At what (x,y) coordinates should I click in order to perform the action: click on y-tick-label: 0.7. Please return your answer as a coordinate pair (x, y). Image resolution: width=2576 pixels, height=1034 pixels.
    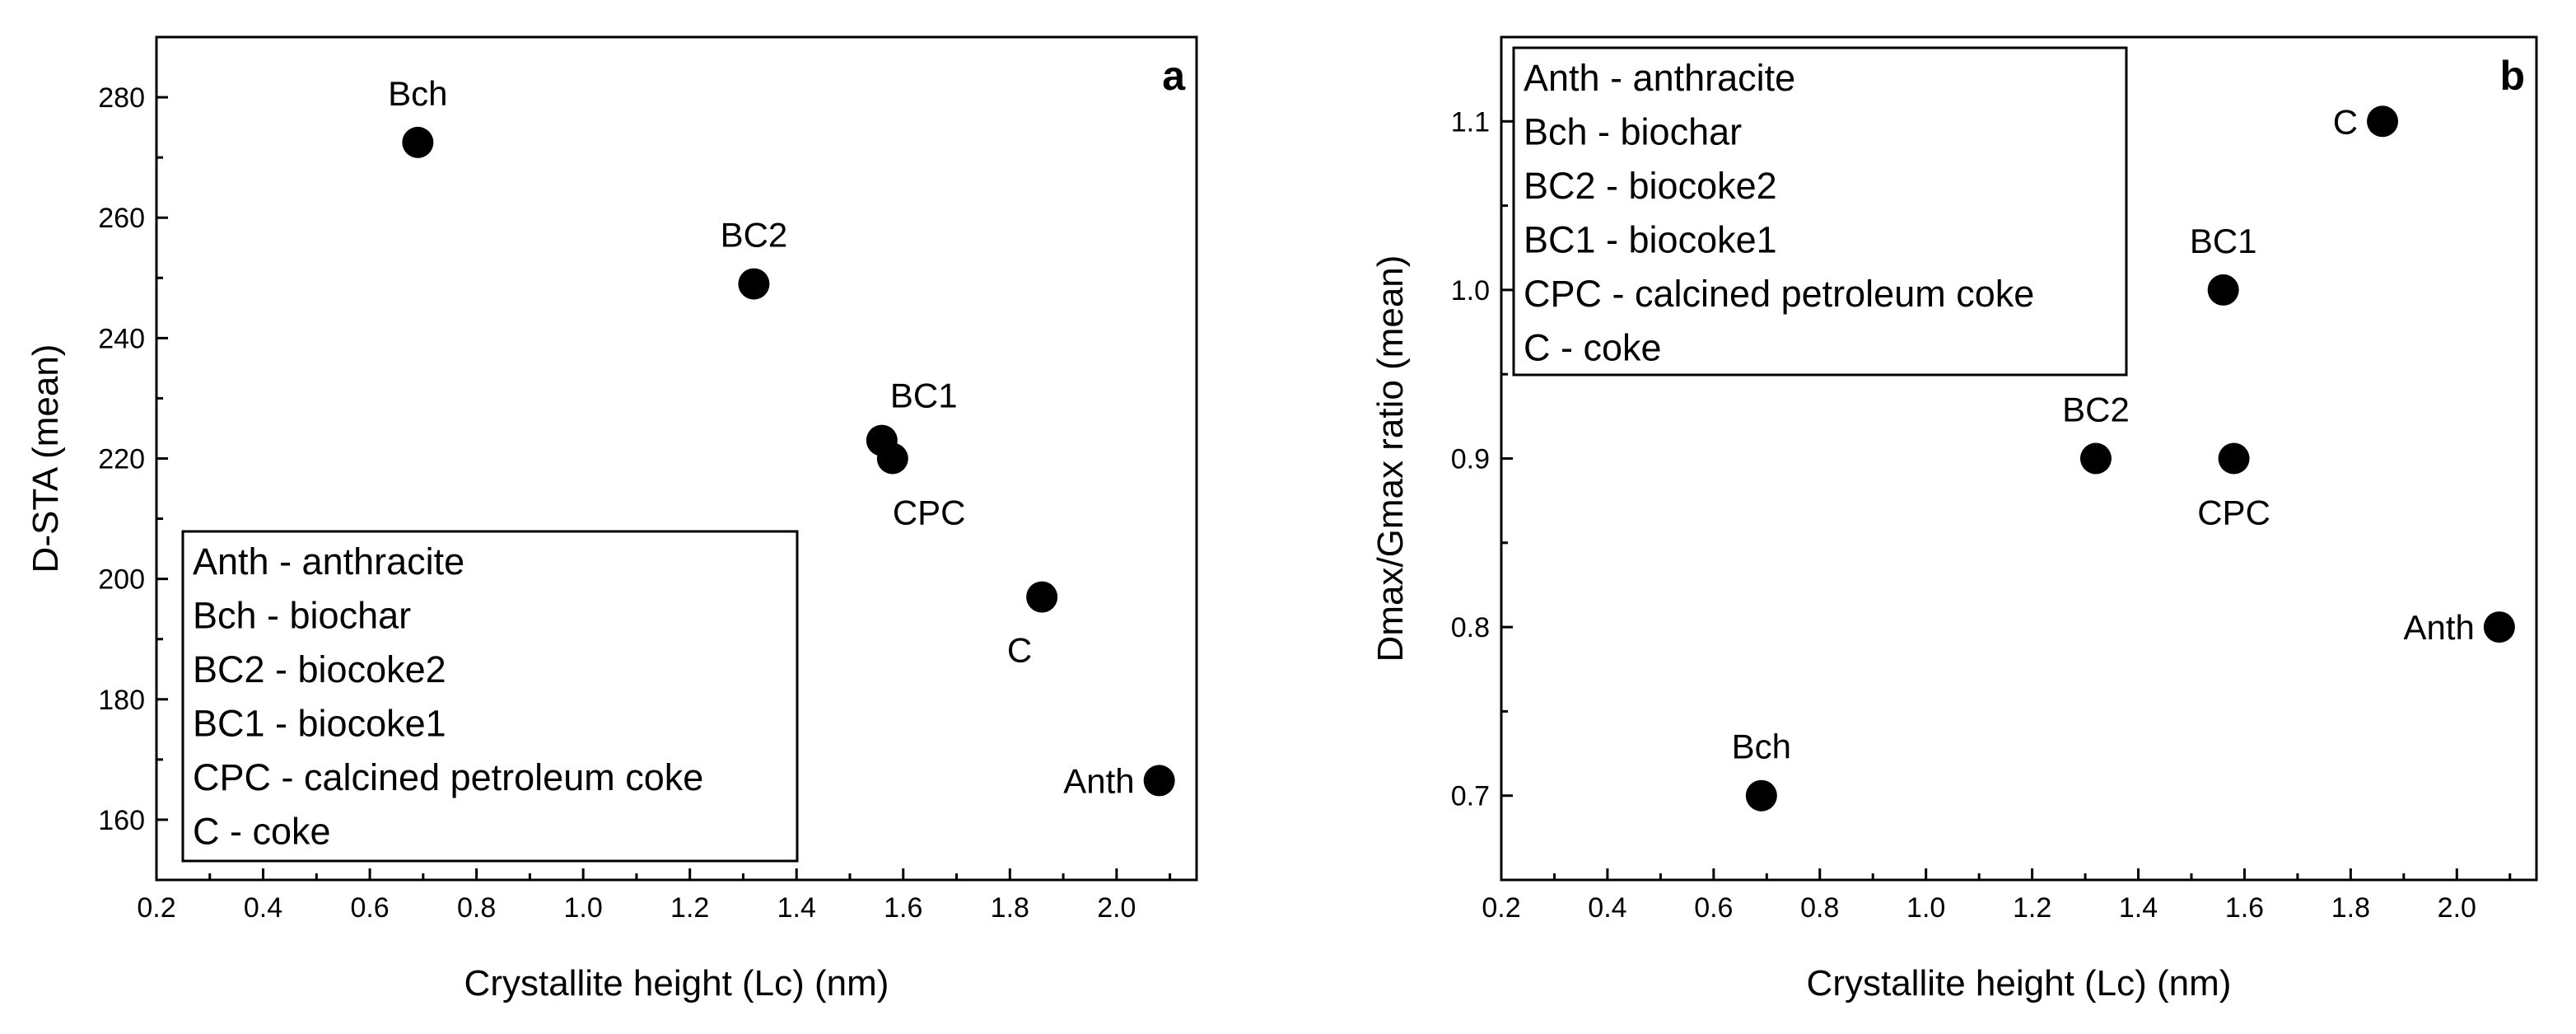
    Looking at the image, I should click on (1470, 797).